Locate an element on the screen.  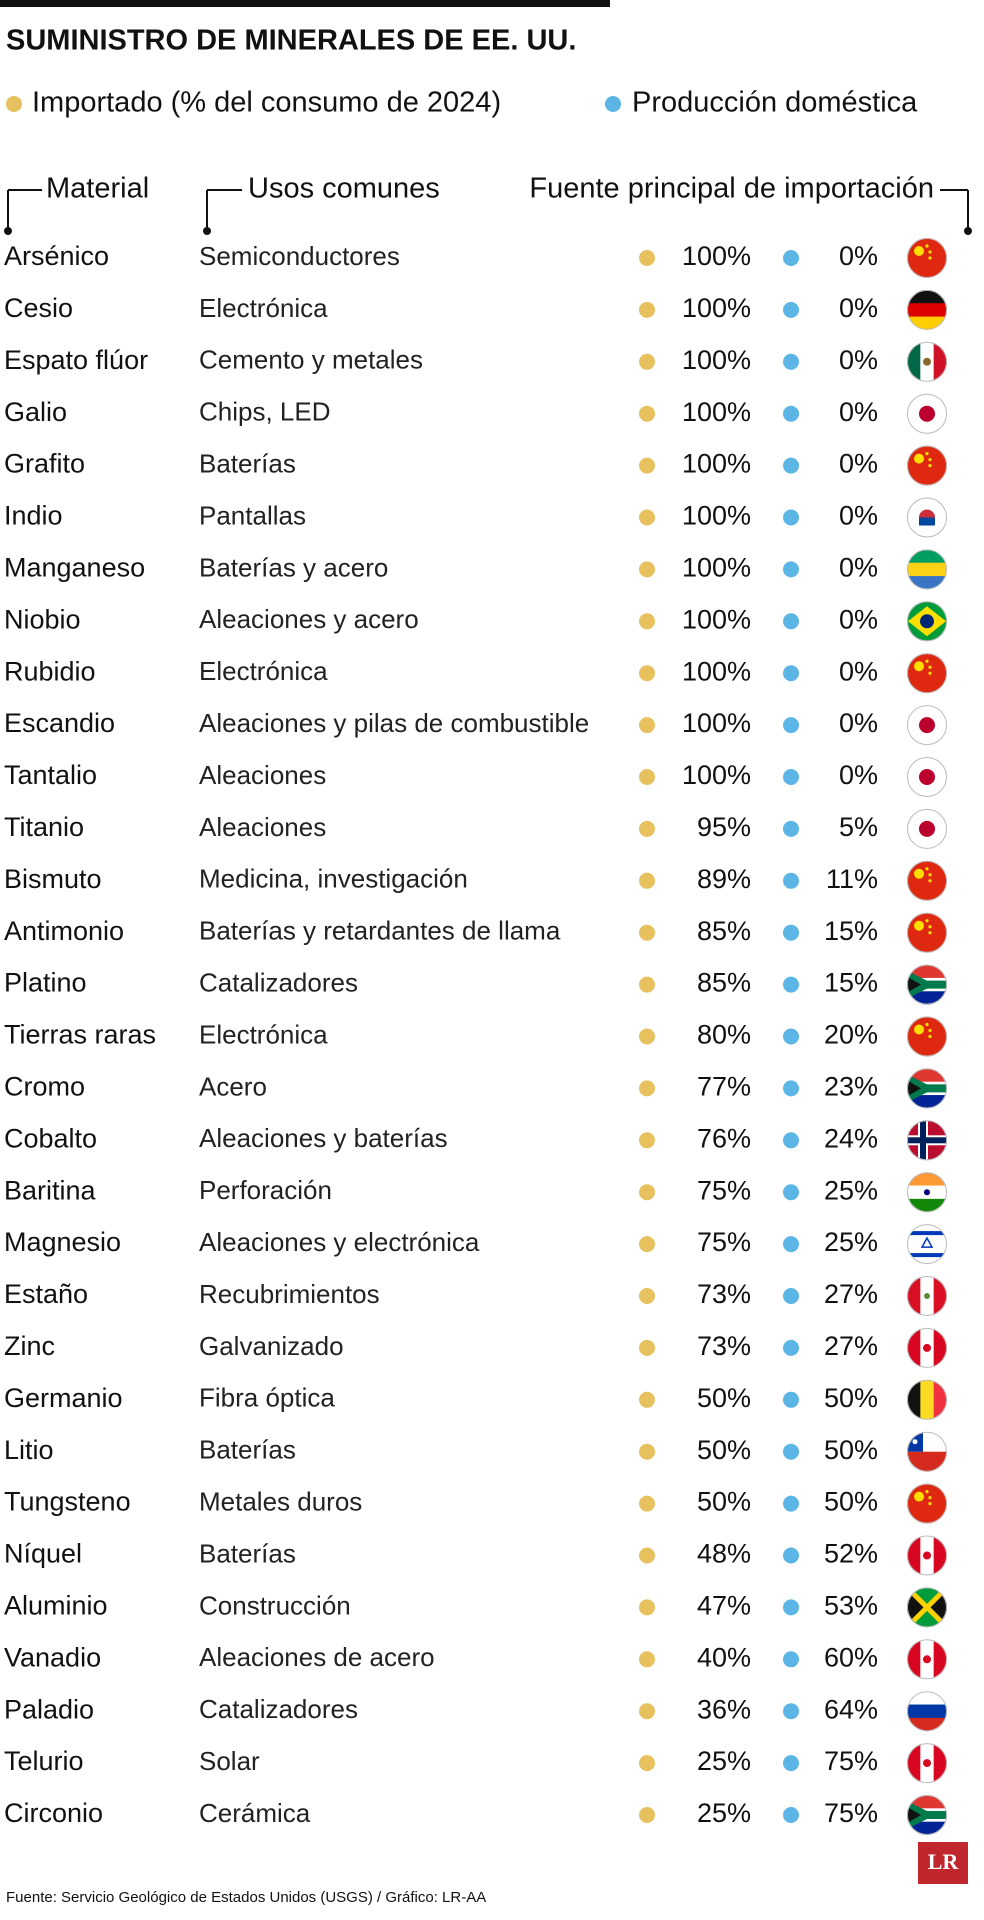
domestic-value: 23% is located at coordinates (851, 1087).